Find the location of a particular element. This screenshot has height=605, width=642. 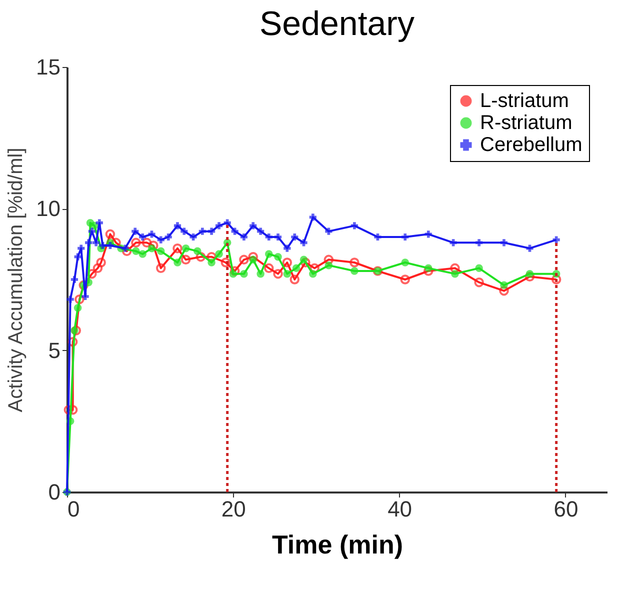

x-tick-label: 20 is located at coordinates (233, 509).